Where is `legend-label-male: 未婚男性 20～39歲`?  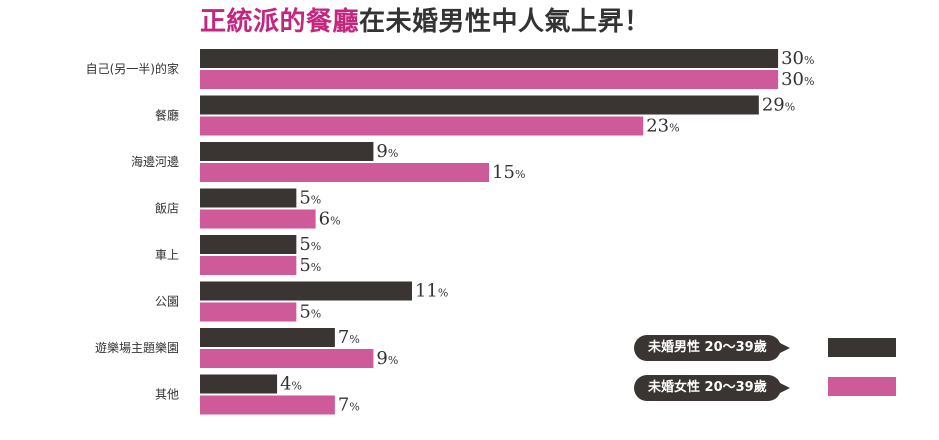
legend-label-male: 未婚男性 20～39歲 is located at coordinates (712, 348).